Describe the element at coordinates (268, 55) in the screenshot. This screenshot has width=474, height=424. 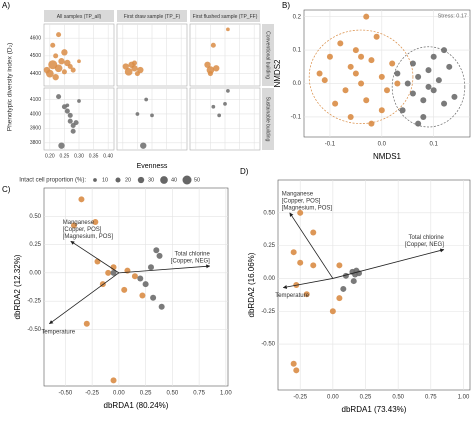
I see `row-title: Conventional building` at that location.